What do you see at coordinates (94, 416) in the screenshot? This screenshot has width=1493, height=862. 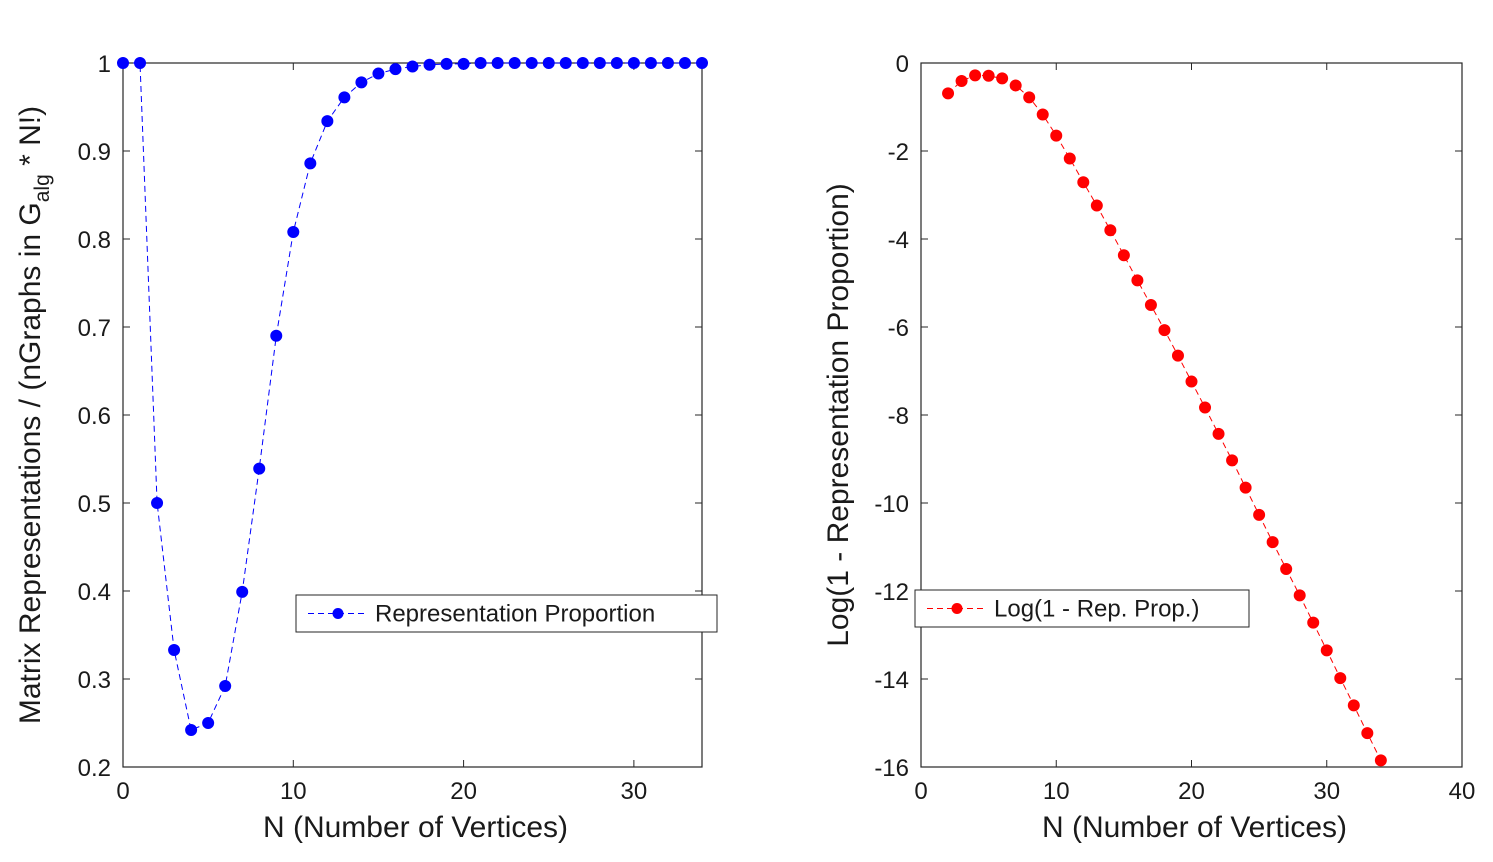 I see `y-tick-label: 0.6` at bounding box center [94, 416].